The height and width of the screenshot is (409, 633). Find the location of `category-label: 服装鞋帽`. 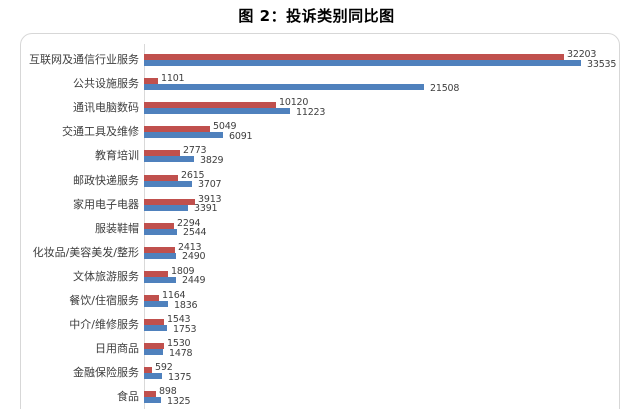

category-label: 服装鞋帽 is located at coordinates (117, 228).